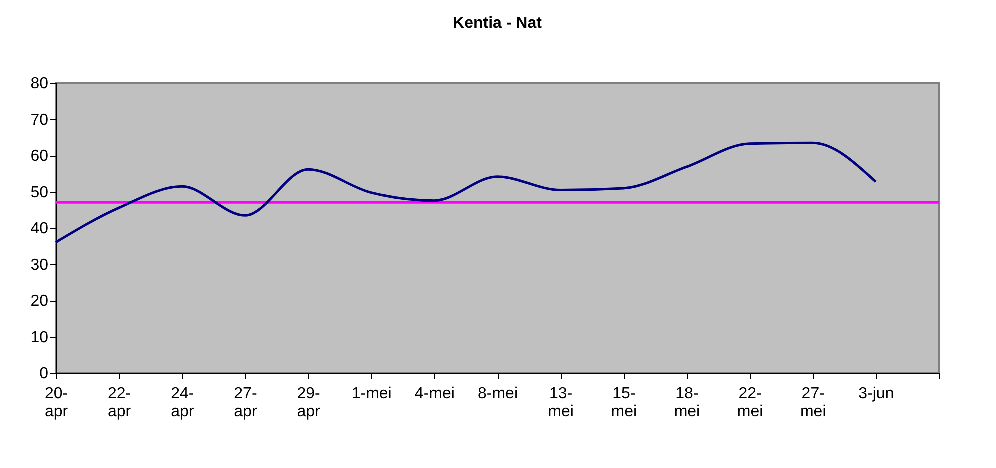 This screenshot has height=468, width=996. What do you see at coordinates (309, 403) in the screenshot?
I see `x-tick-label: 29-apr` at bounding box center [309, 403].